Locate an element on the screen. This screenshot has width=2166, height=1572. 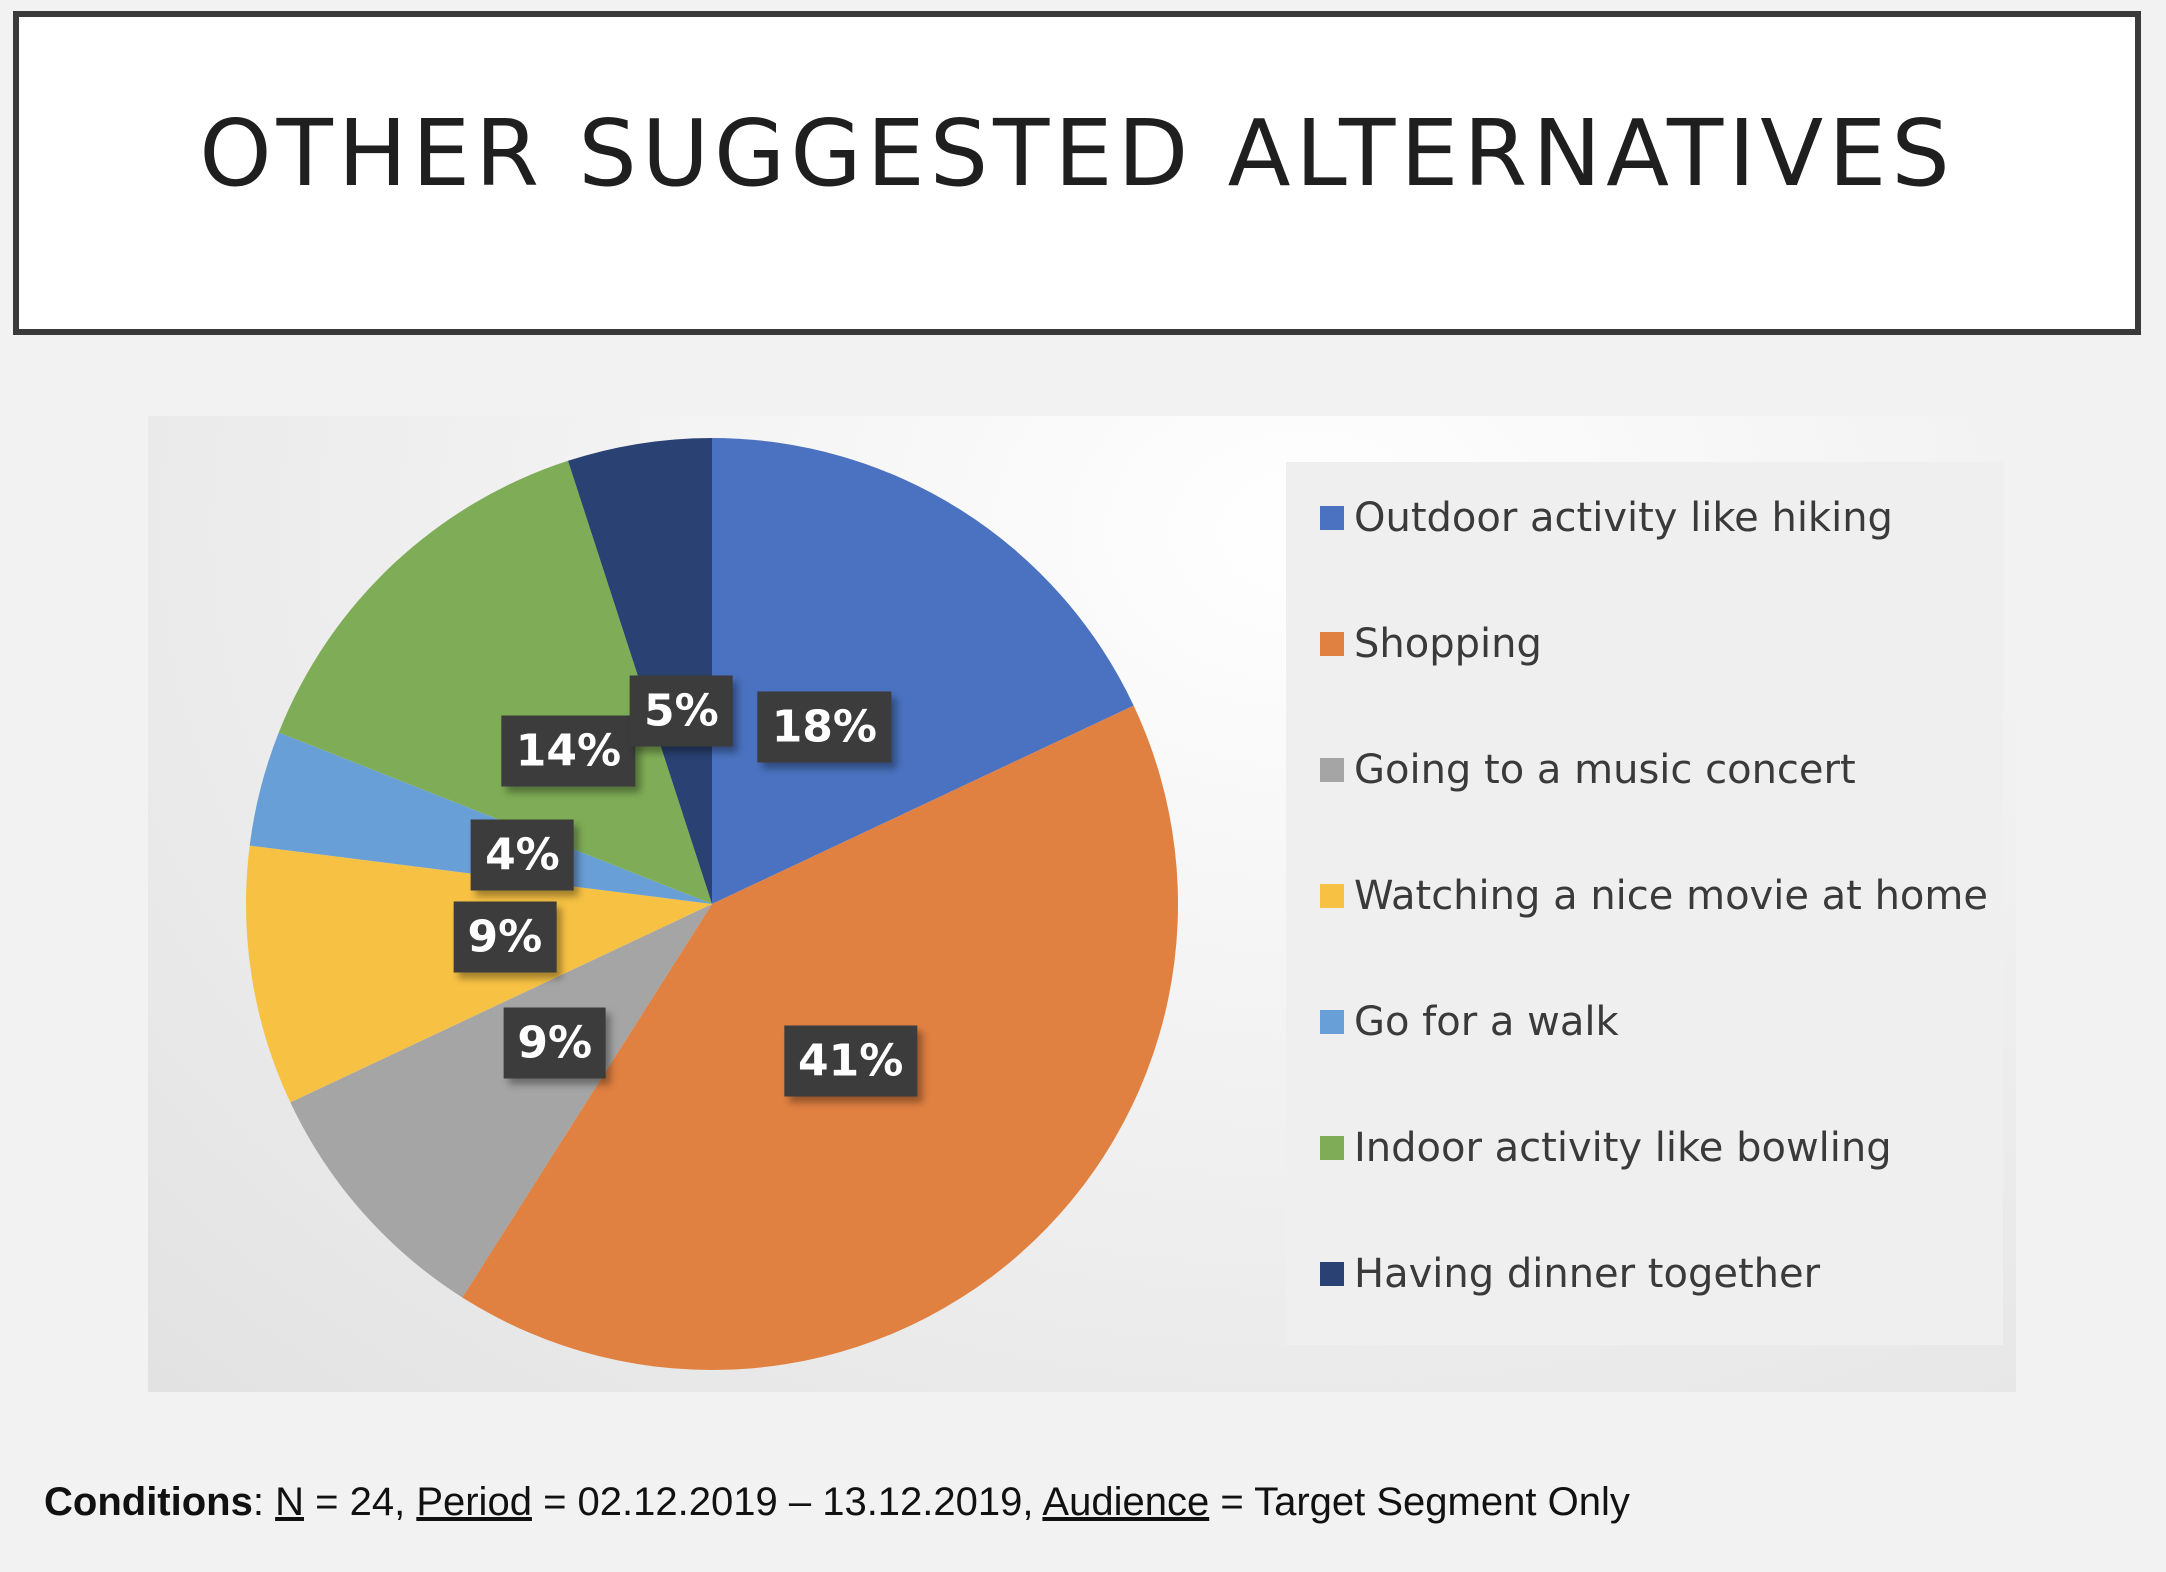
legend-item: Shopping is located at coordinates (1431, 644).